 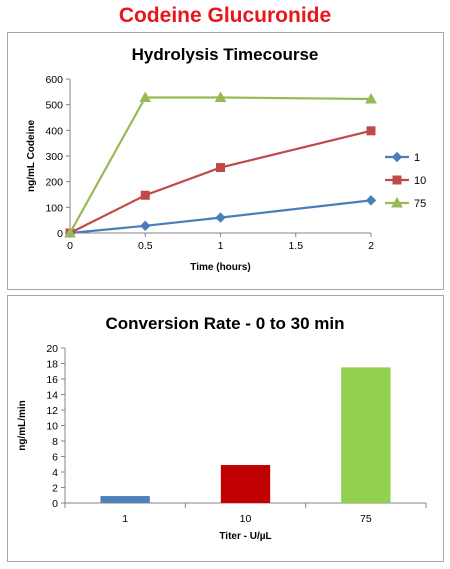 I want to click on legend-item-10: 10, so click(x=405, y=181).